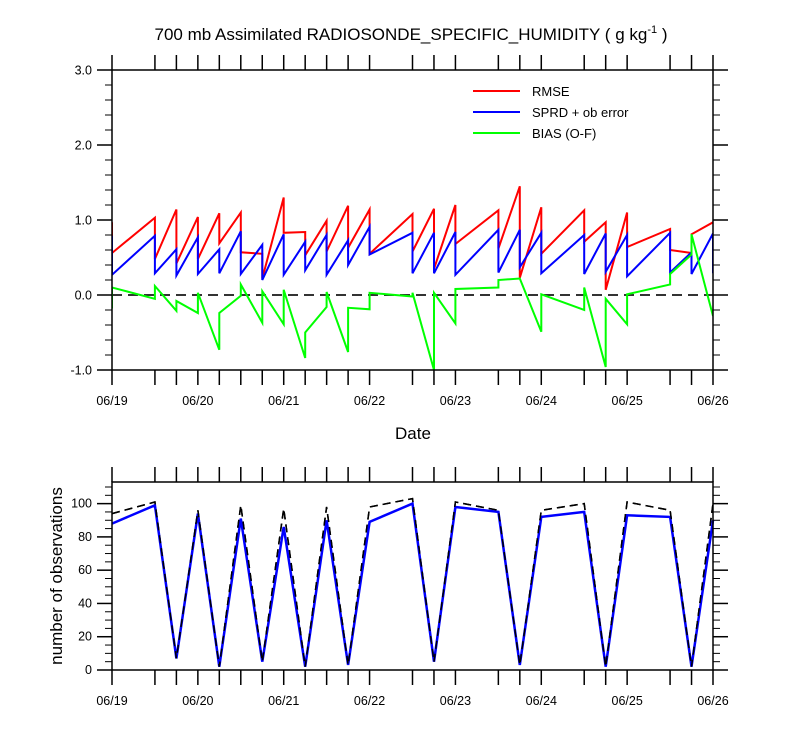  I want to click on y-tick-label: 1.0, so click(83, 221).